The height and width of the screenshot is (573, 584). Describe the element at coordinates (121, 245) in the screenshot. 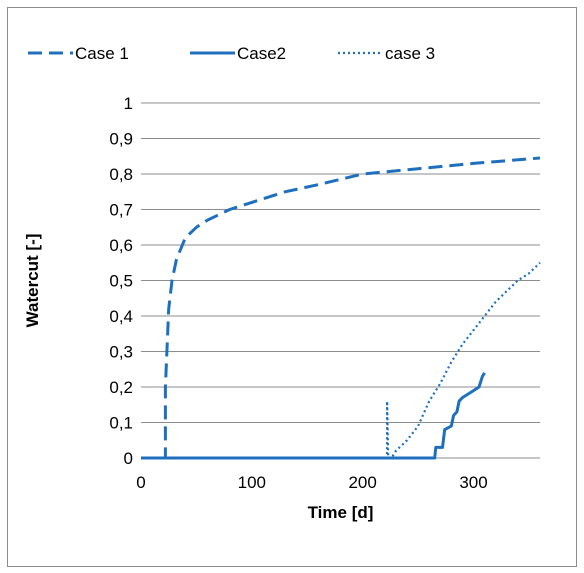

I see `y-tick-label: 0,6` at that location.